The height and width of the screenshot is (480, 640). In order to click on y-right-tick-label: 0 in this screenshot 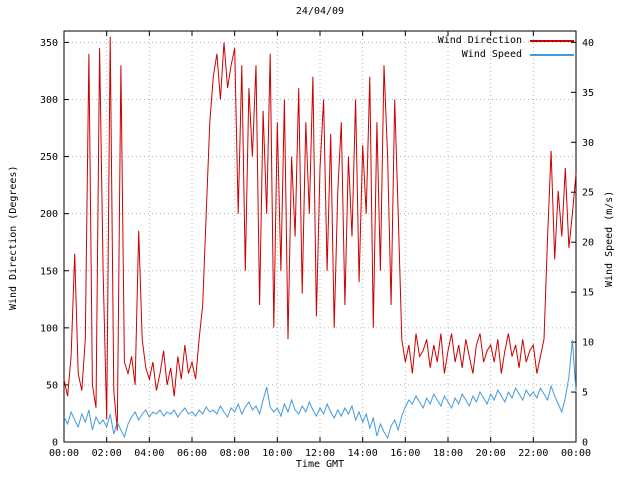, I will do `click(585, 443)`.